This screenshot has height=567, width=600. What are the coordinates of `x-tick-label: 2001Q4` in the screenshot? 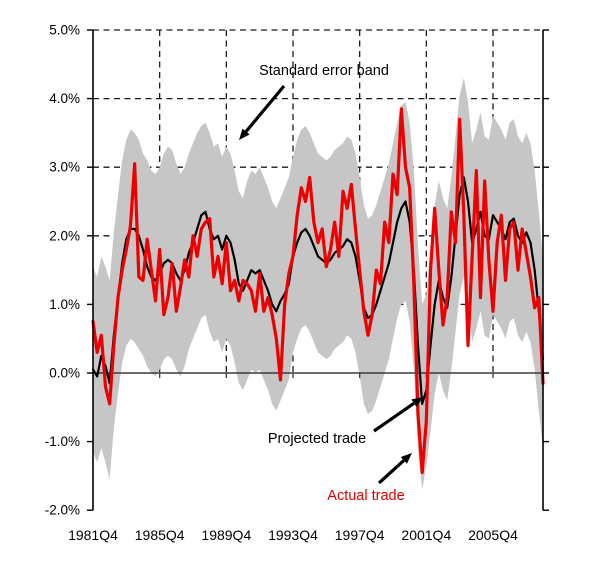 It's located at (426, 535).